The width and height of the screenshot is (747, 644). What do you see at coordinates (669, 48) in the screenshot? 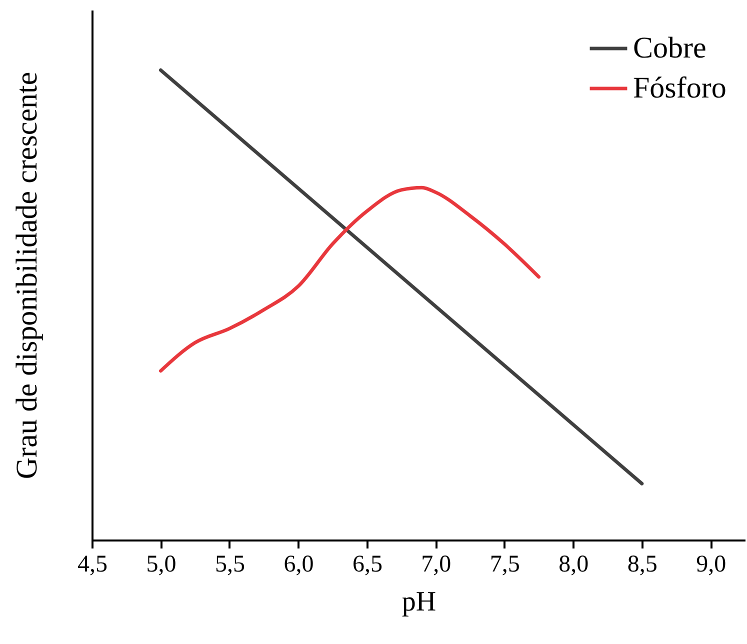
I see `legend-label: Cobre` at bounding box center [669, 48].